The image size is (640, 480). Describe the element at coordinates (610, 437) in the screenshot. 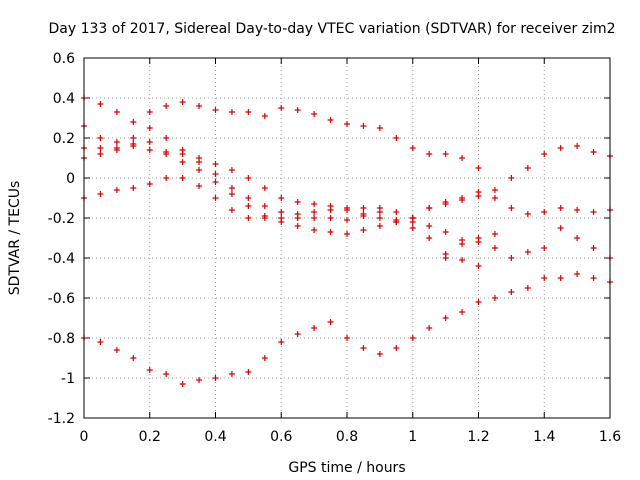

I see `x-tick-label: 1.6` at that location.